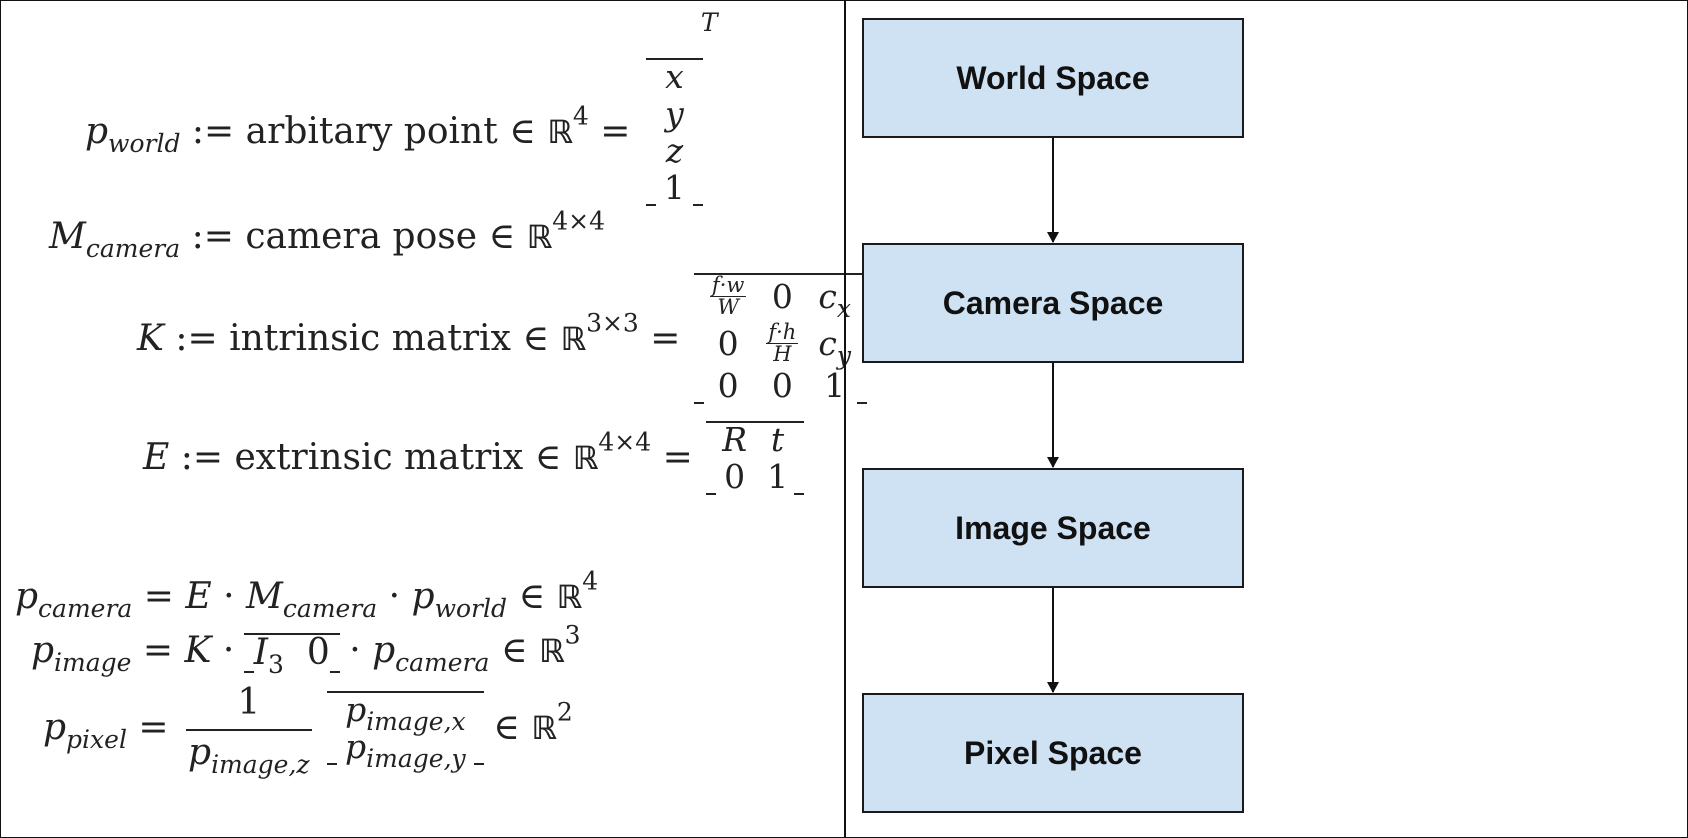  What do you see at coordinates (1053, 303) in the screenshot?
I see `camera-space-box: Camera Space` at bounding box center [1053, 303].